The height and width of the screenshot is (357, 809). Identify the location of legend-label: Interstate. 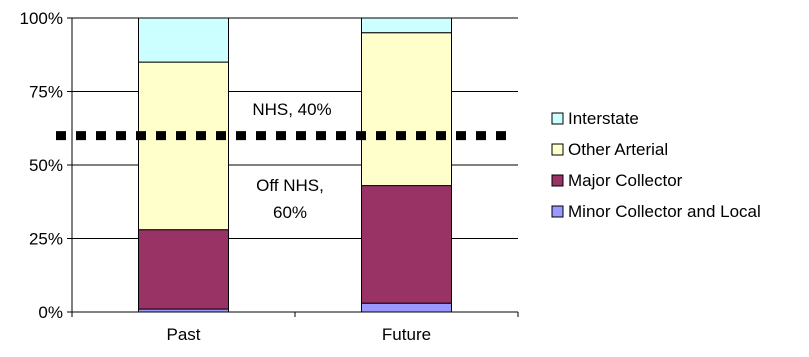
(603, 118).